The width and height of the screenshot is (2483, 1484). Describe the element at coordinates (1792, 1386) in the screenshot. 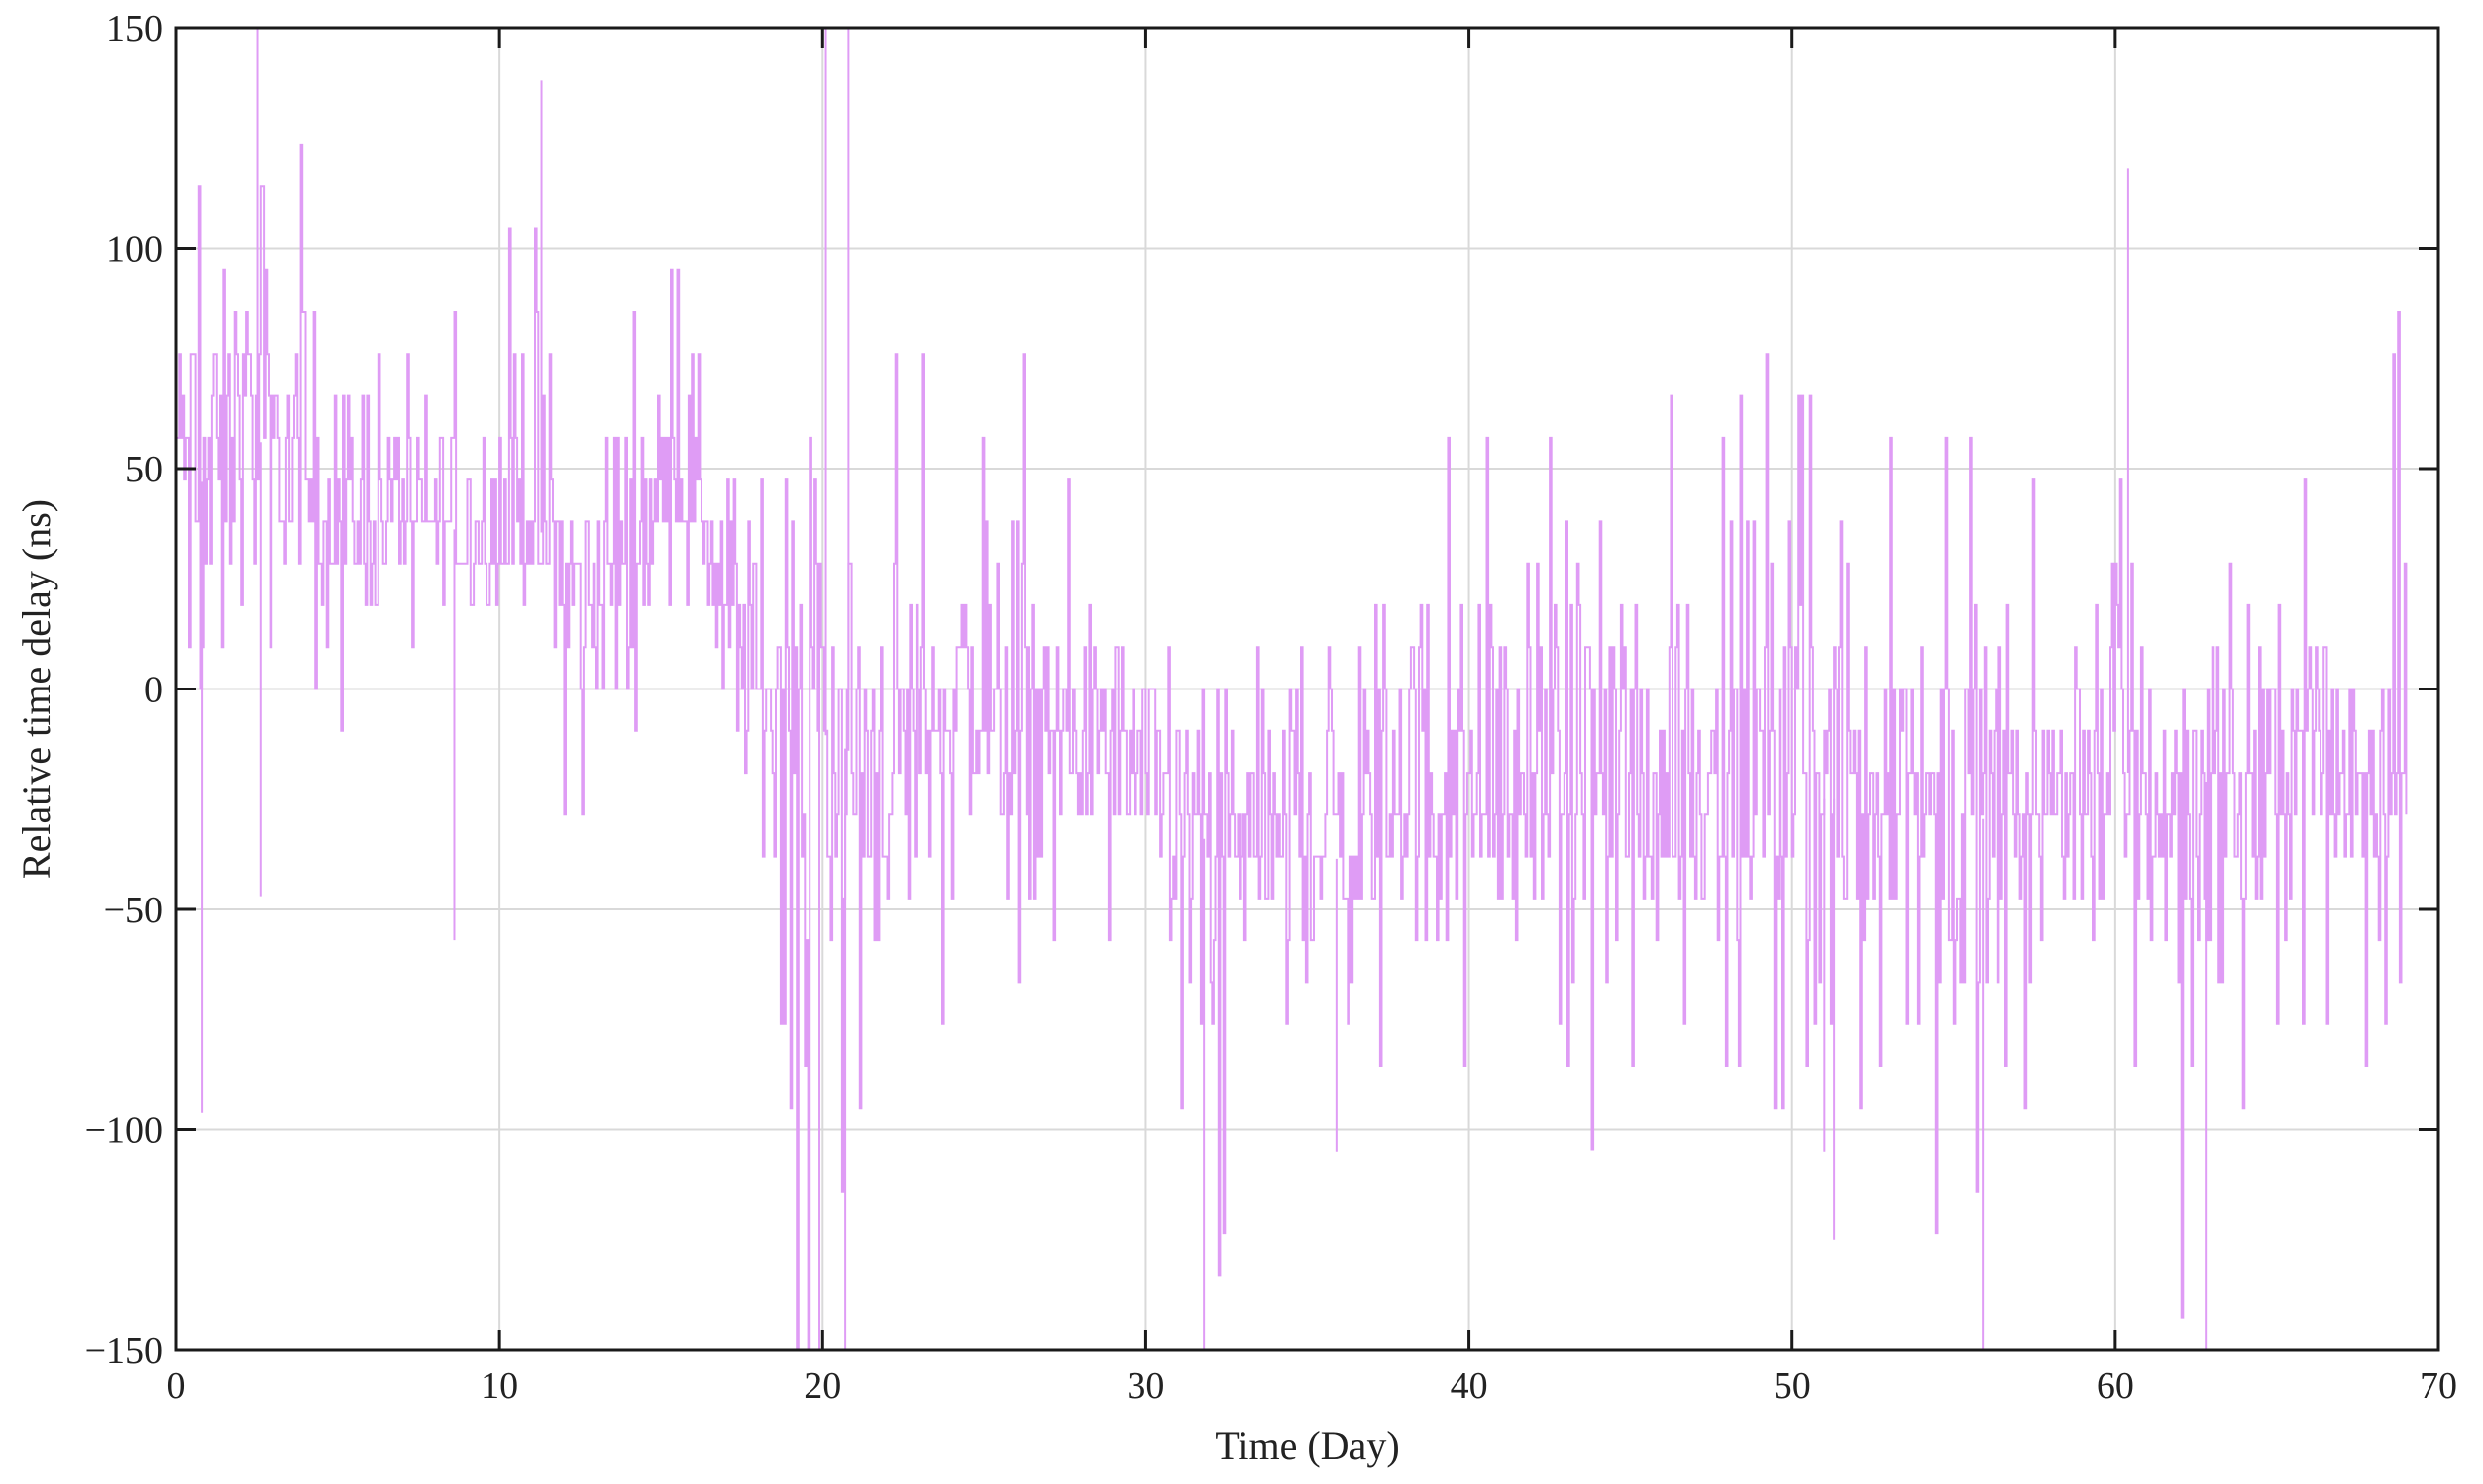

I see `x-tick-label: 50` at that location.